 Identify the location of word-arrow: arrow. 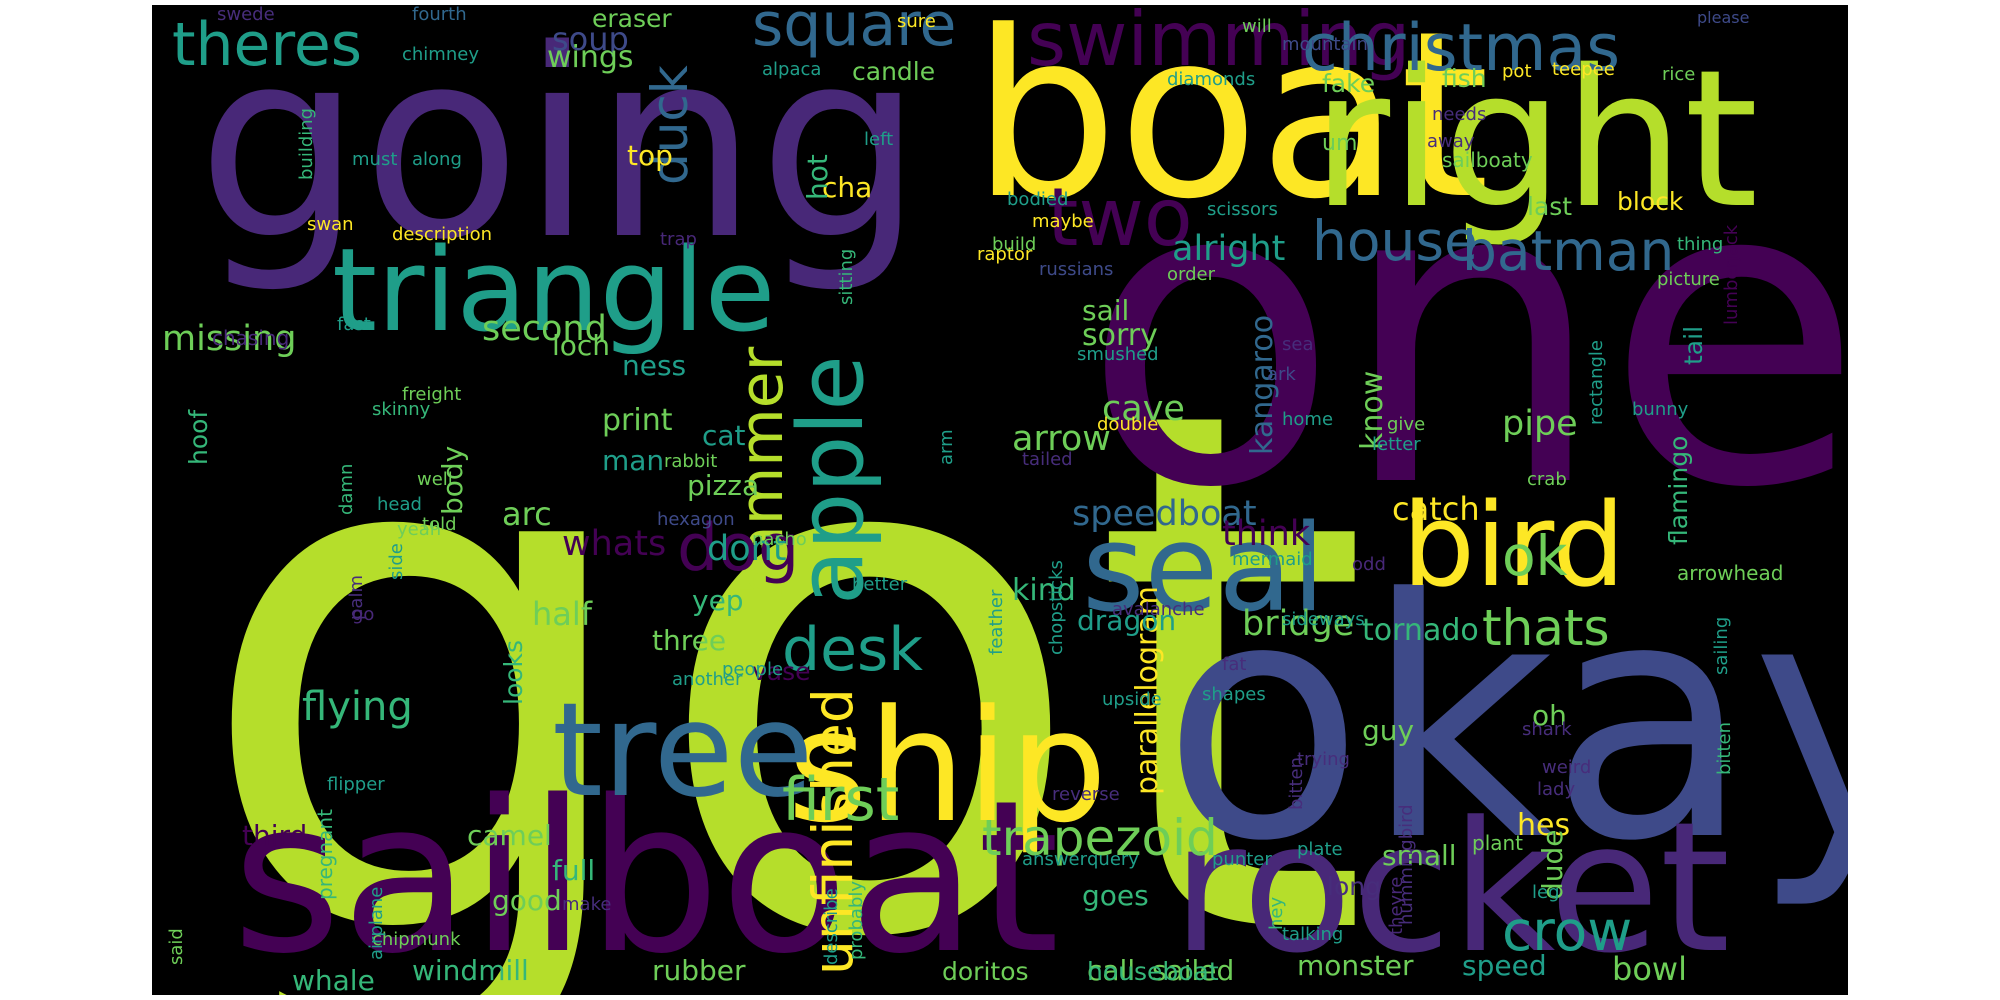
(1061, 439).